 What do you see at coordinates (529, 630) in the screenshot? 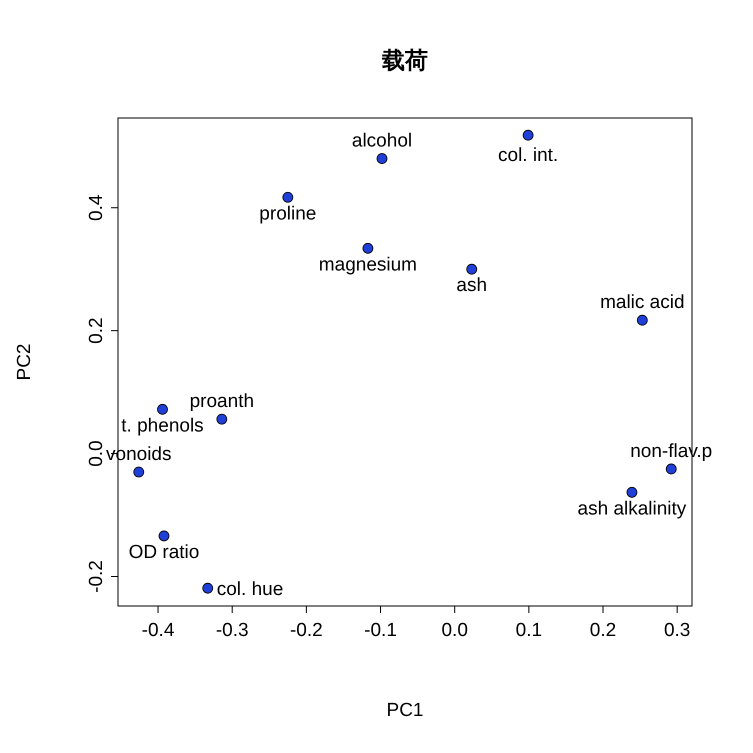
I see `x-tick-label: 0.1` at bounding box center [529, 630].